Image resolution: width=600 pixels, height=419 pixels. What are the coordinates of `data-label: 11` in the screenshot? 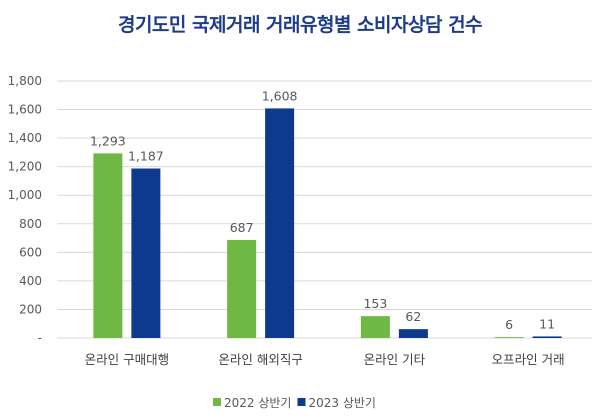 It's located at (547, 323).